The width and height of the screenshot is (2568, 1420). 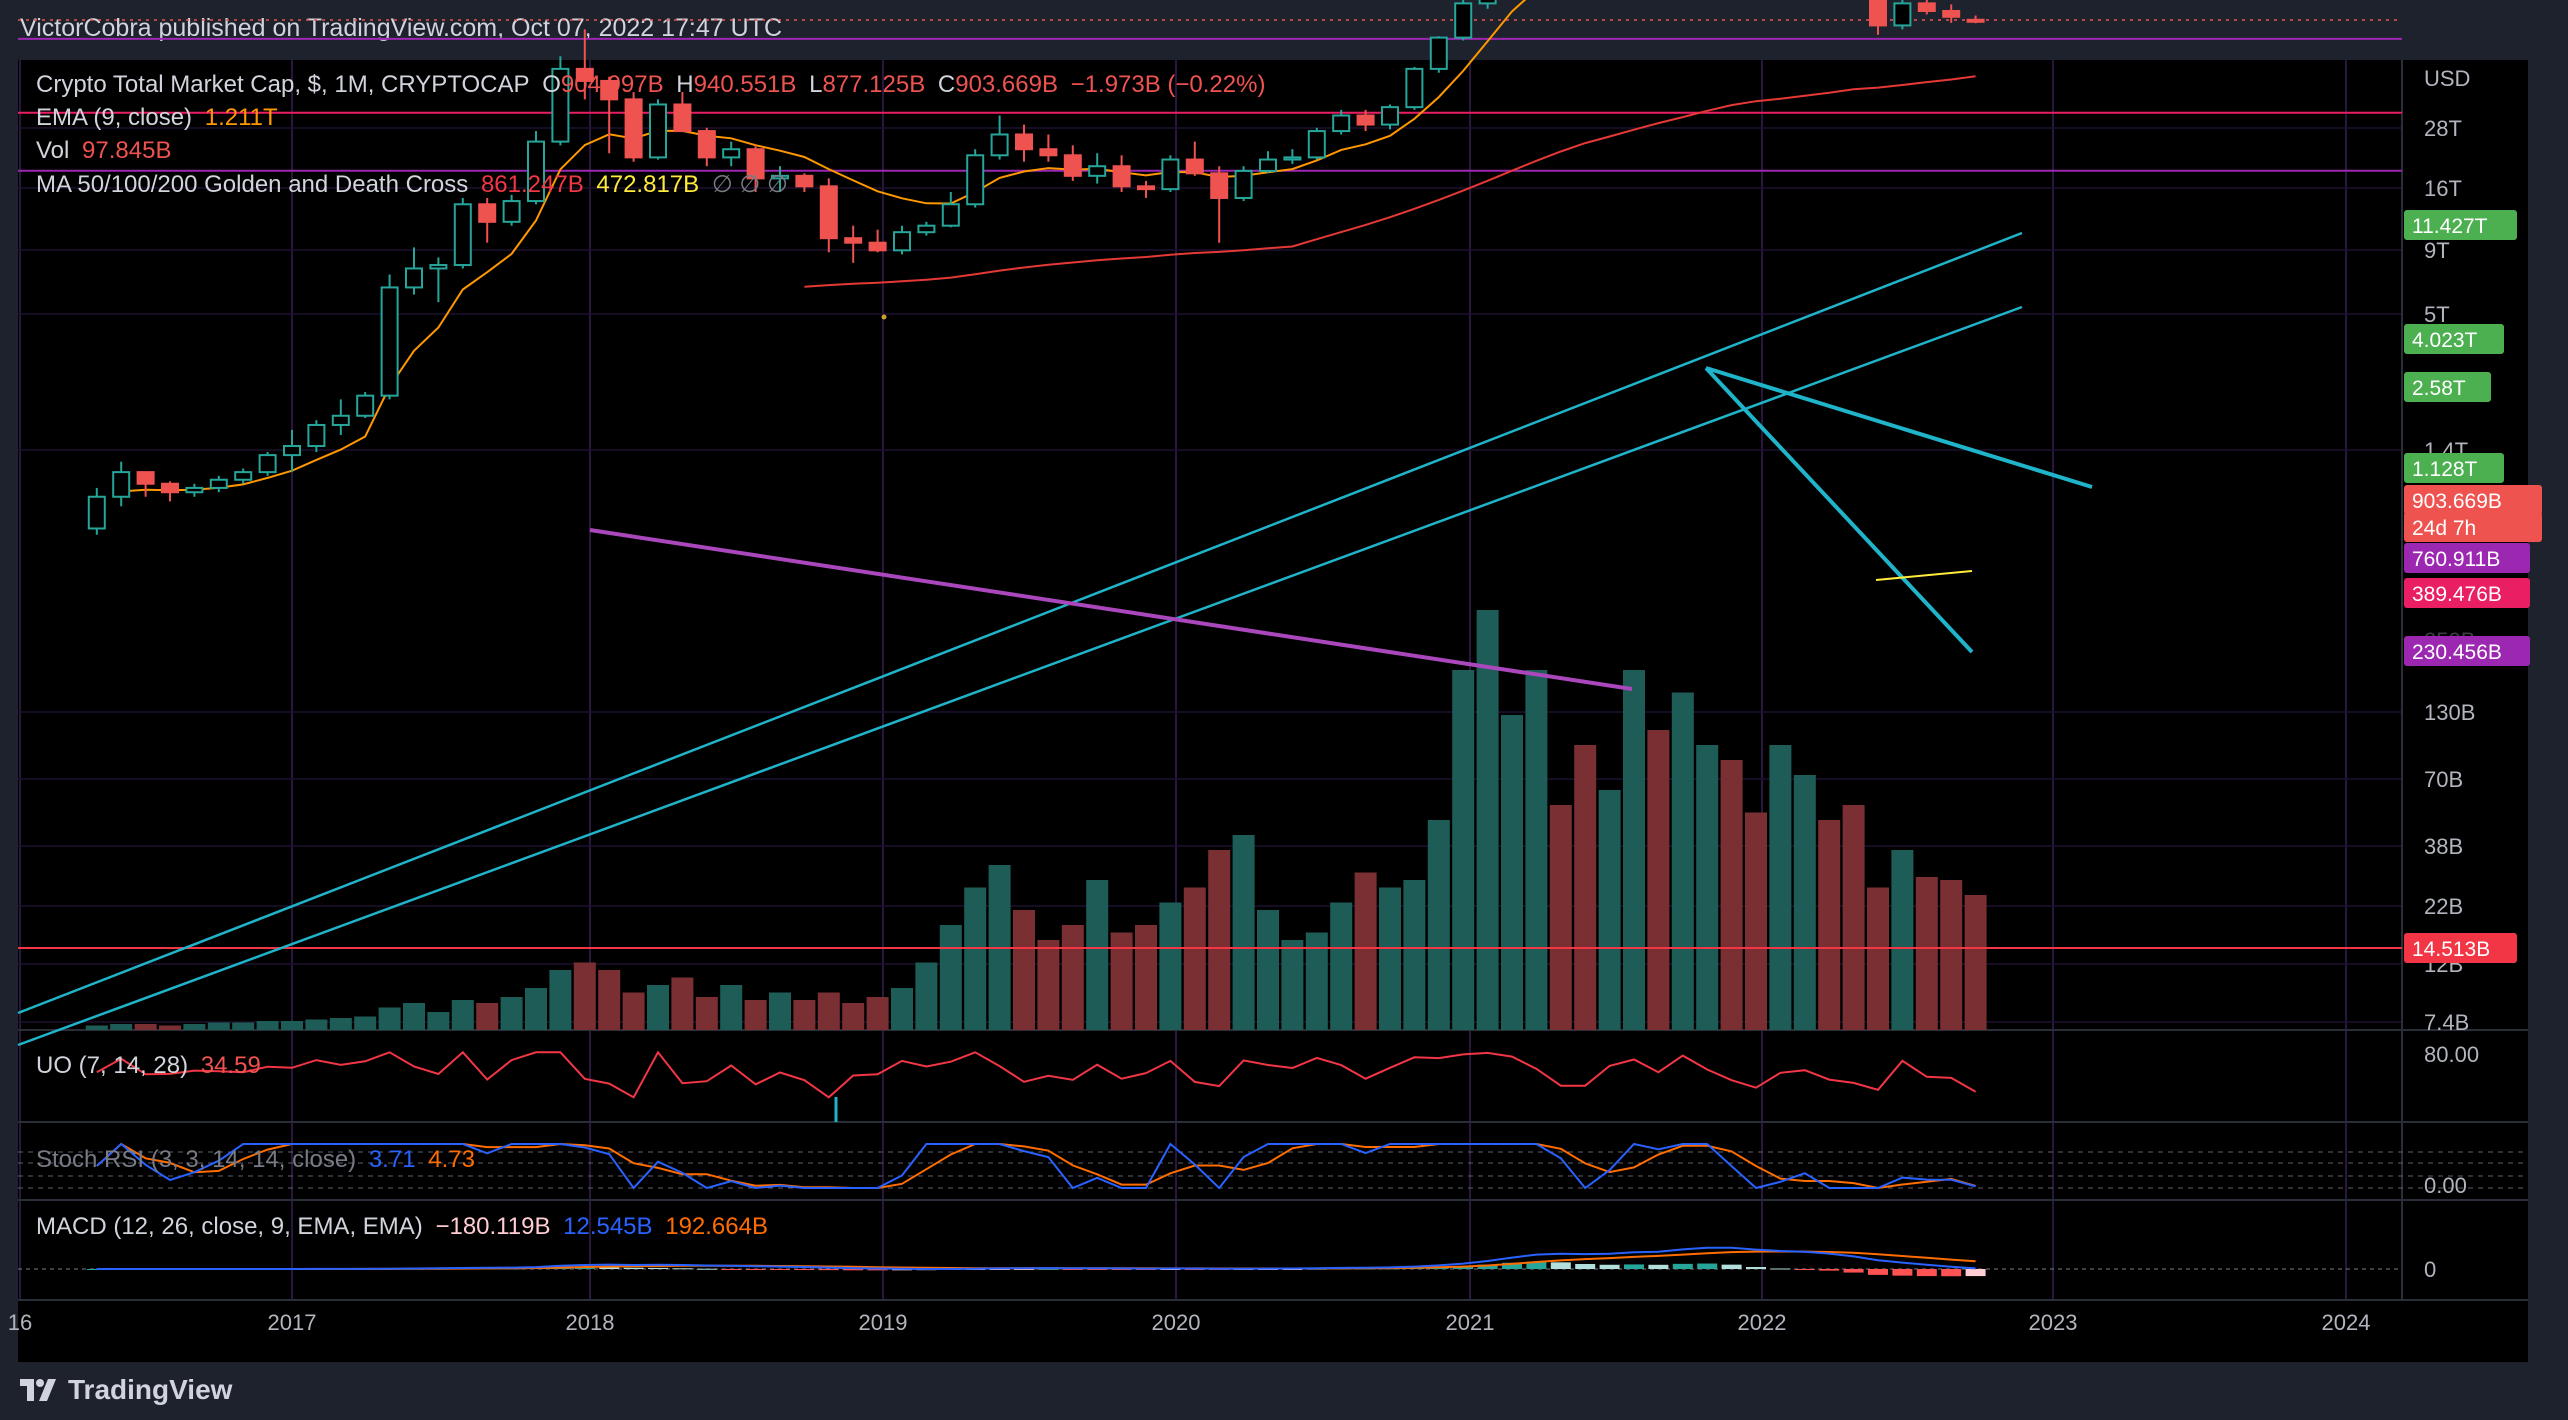 I want to click on uo-legend: UO (7, 14, 28) 34.59, so click(x=151, y=1066).